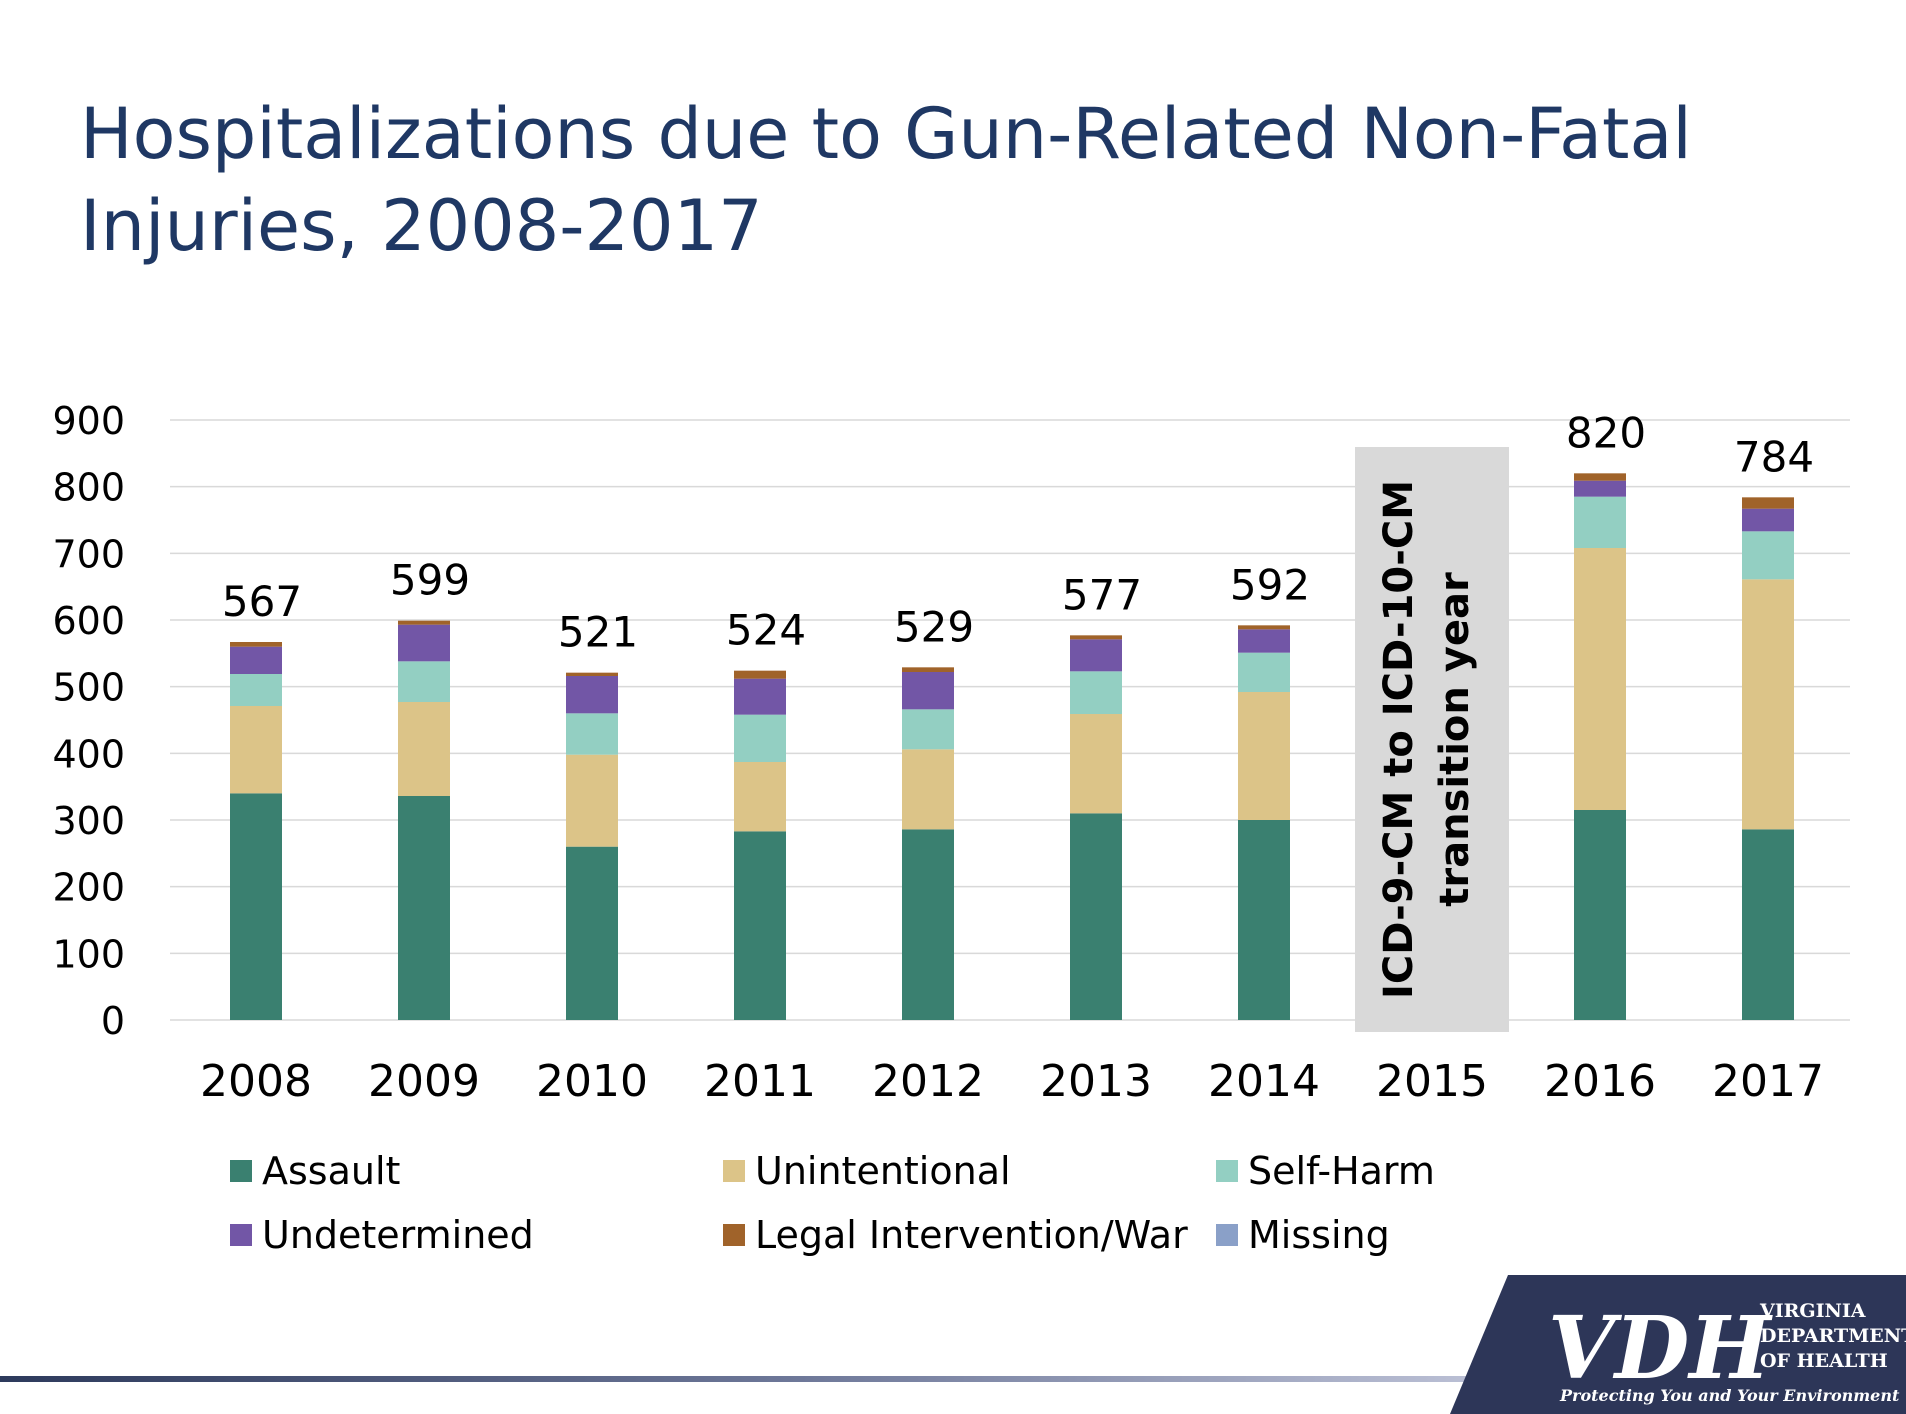 This screenshot has width=1906, height=1414. What do you see at coordinates (88, 821) in the screenshot?
I see `y-tick-label: 300` at bounding box center [88, 821].